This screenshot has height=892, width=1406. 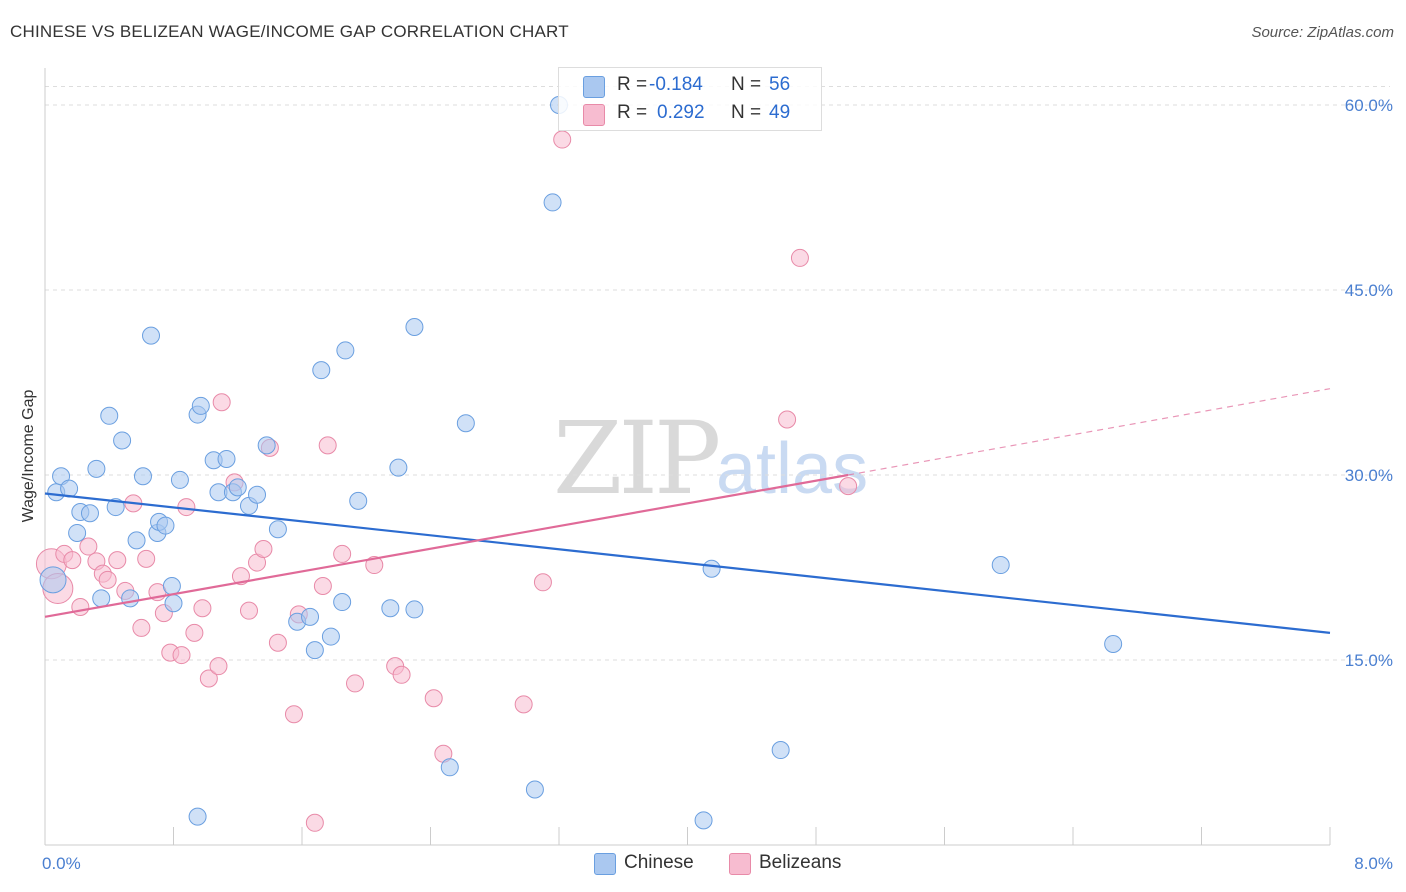 I want to click on y-tick-label: 60.0%, so click(x=1369, y=105).